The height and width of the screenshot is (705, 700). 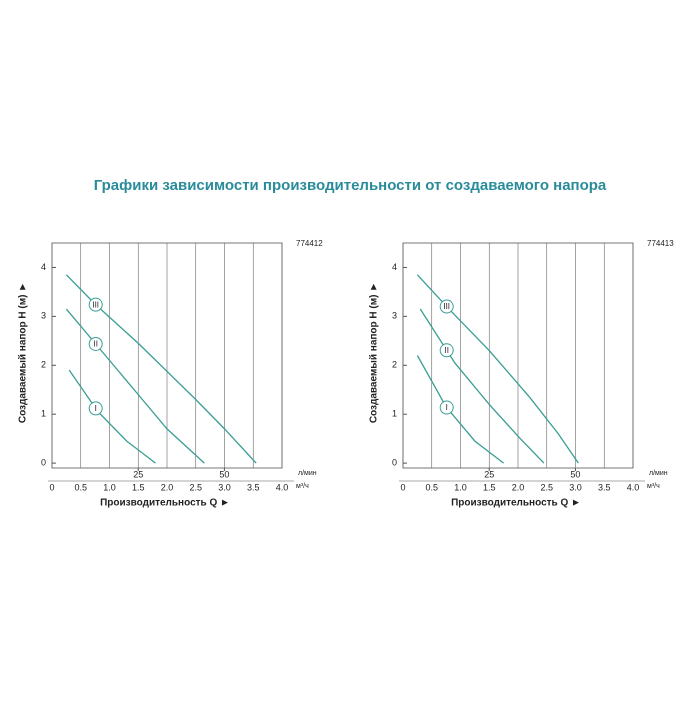 What do you see at coordinates (309, 243) in the screenshot?
I see `chart-id: 774412` at bounding box center [309, 243].